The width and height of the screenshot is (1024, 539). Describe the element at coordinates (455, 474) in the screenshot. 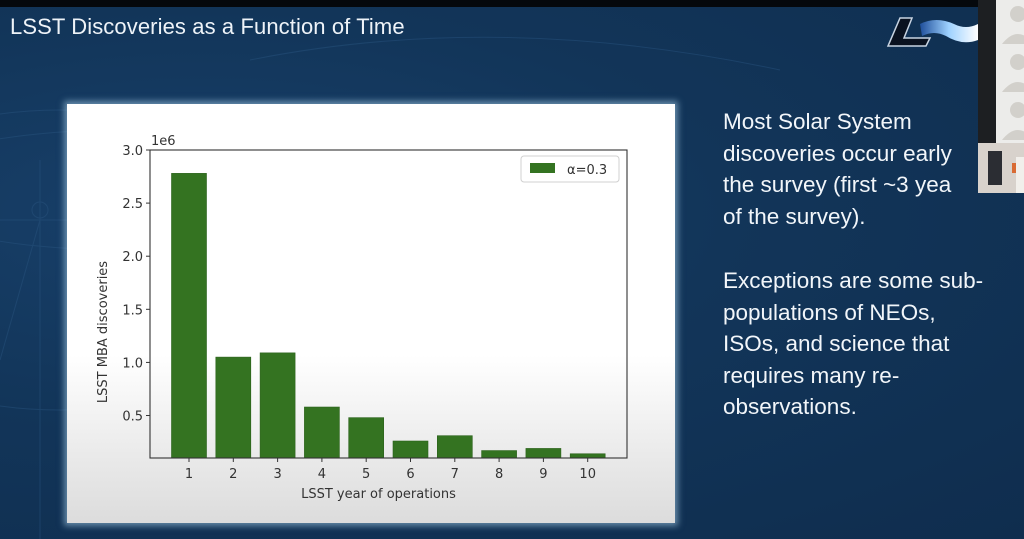

I see `x-tick-label: 7` at that location.